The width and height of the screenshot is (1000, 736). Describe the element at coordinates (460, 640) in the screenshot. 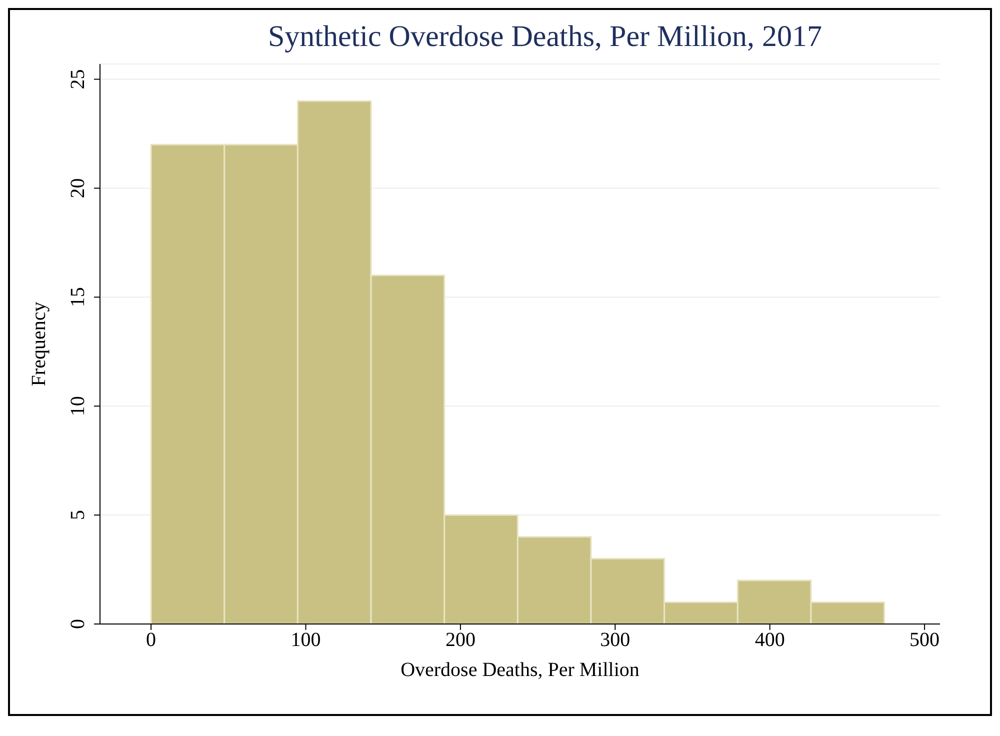

I see `x-tick-label: 200` at that location.